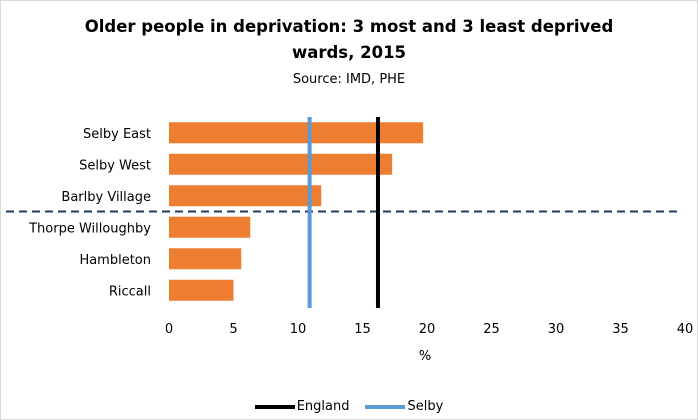  What do you see at coordinates (117, 134) in the screenshot?
I see `category-label-selby-east: Selby East` at bounding box center [117, 134].